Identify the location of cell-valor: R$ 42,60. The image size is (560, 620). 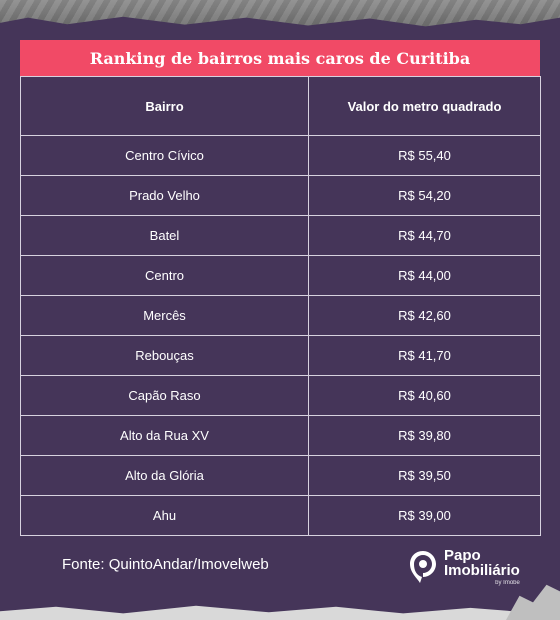
(424, 315).